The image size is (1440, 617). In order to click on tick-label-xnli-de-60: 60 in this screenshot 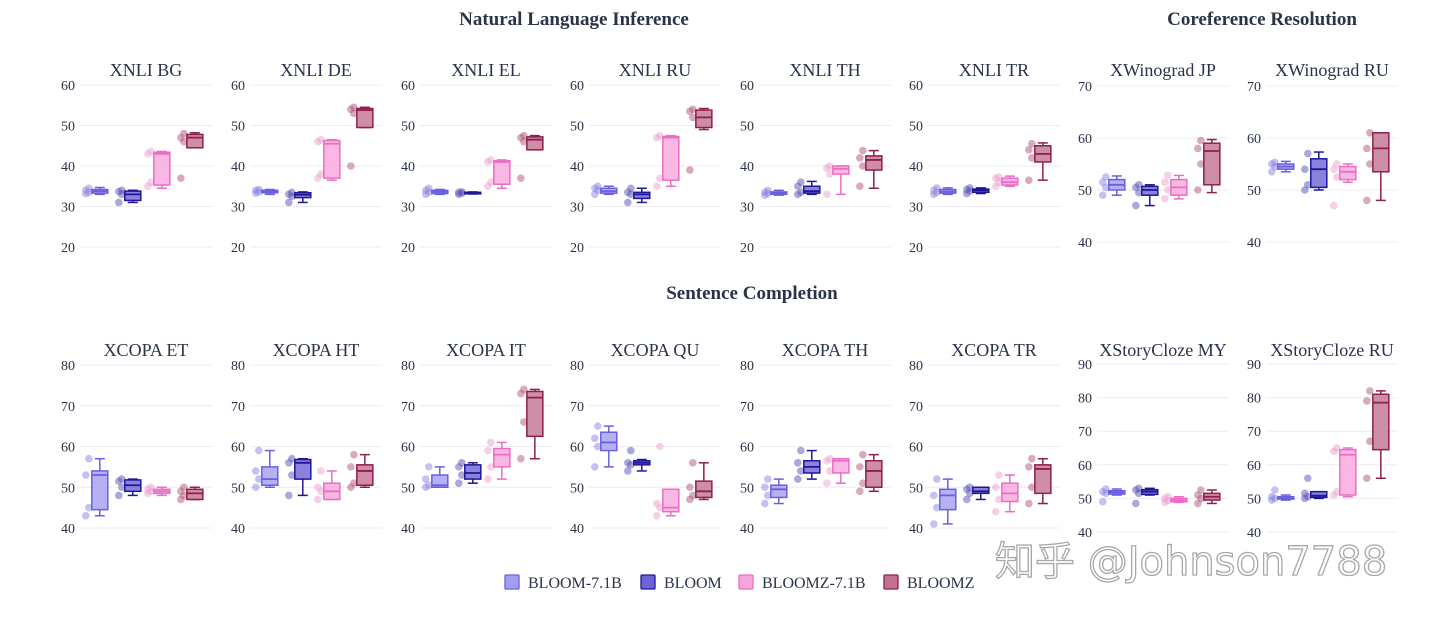, I will do `click(238, 86)`.